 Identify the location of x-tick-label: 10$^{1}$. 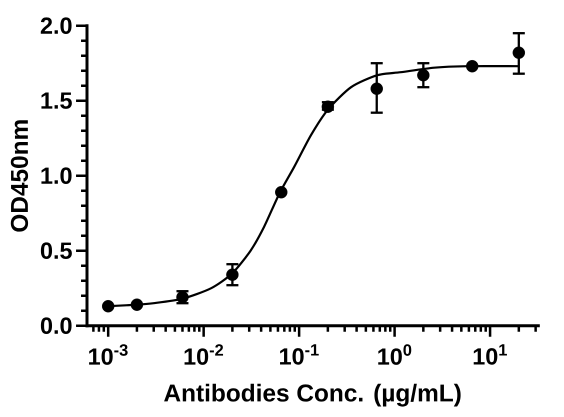
(490, 354).